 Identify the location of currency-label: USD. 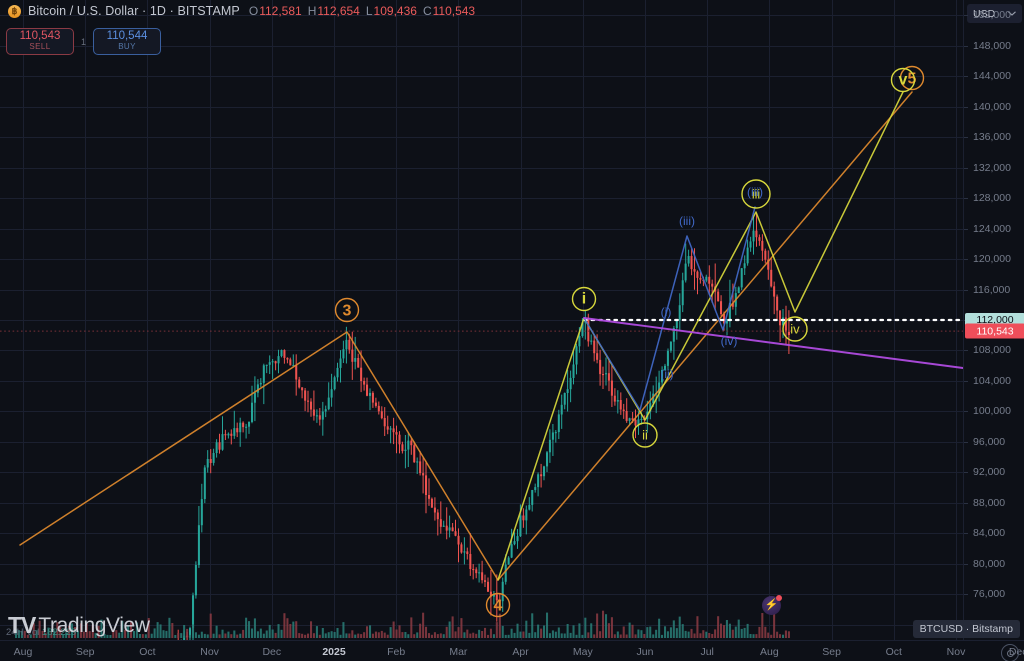
(984, 13).